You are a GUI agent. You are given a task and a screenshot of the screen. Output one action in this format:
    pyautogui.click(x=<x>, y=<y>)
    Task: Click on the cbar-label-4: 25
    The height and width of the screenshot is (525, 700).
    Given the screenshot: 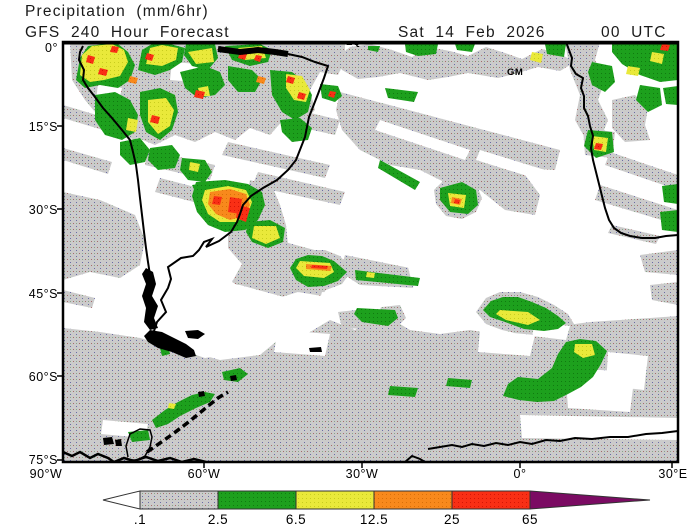 What is the action you would take?
    pyautogui.click(x=452, y=518)
    